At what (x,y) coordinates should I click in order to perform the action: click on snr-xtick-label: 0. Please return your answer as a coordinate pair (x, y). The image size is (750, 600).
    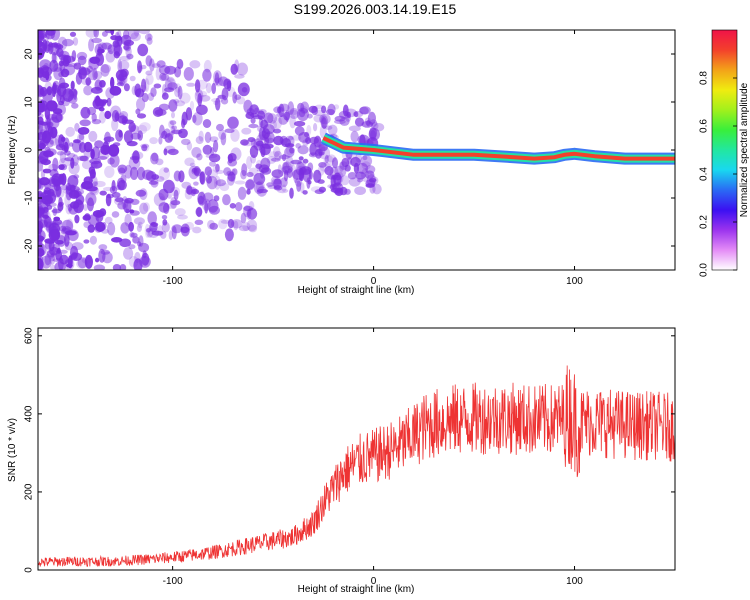
    Looking at the image, I should click on (374, 581).